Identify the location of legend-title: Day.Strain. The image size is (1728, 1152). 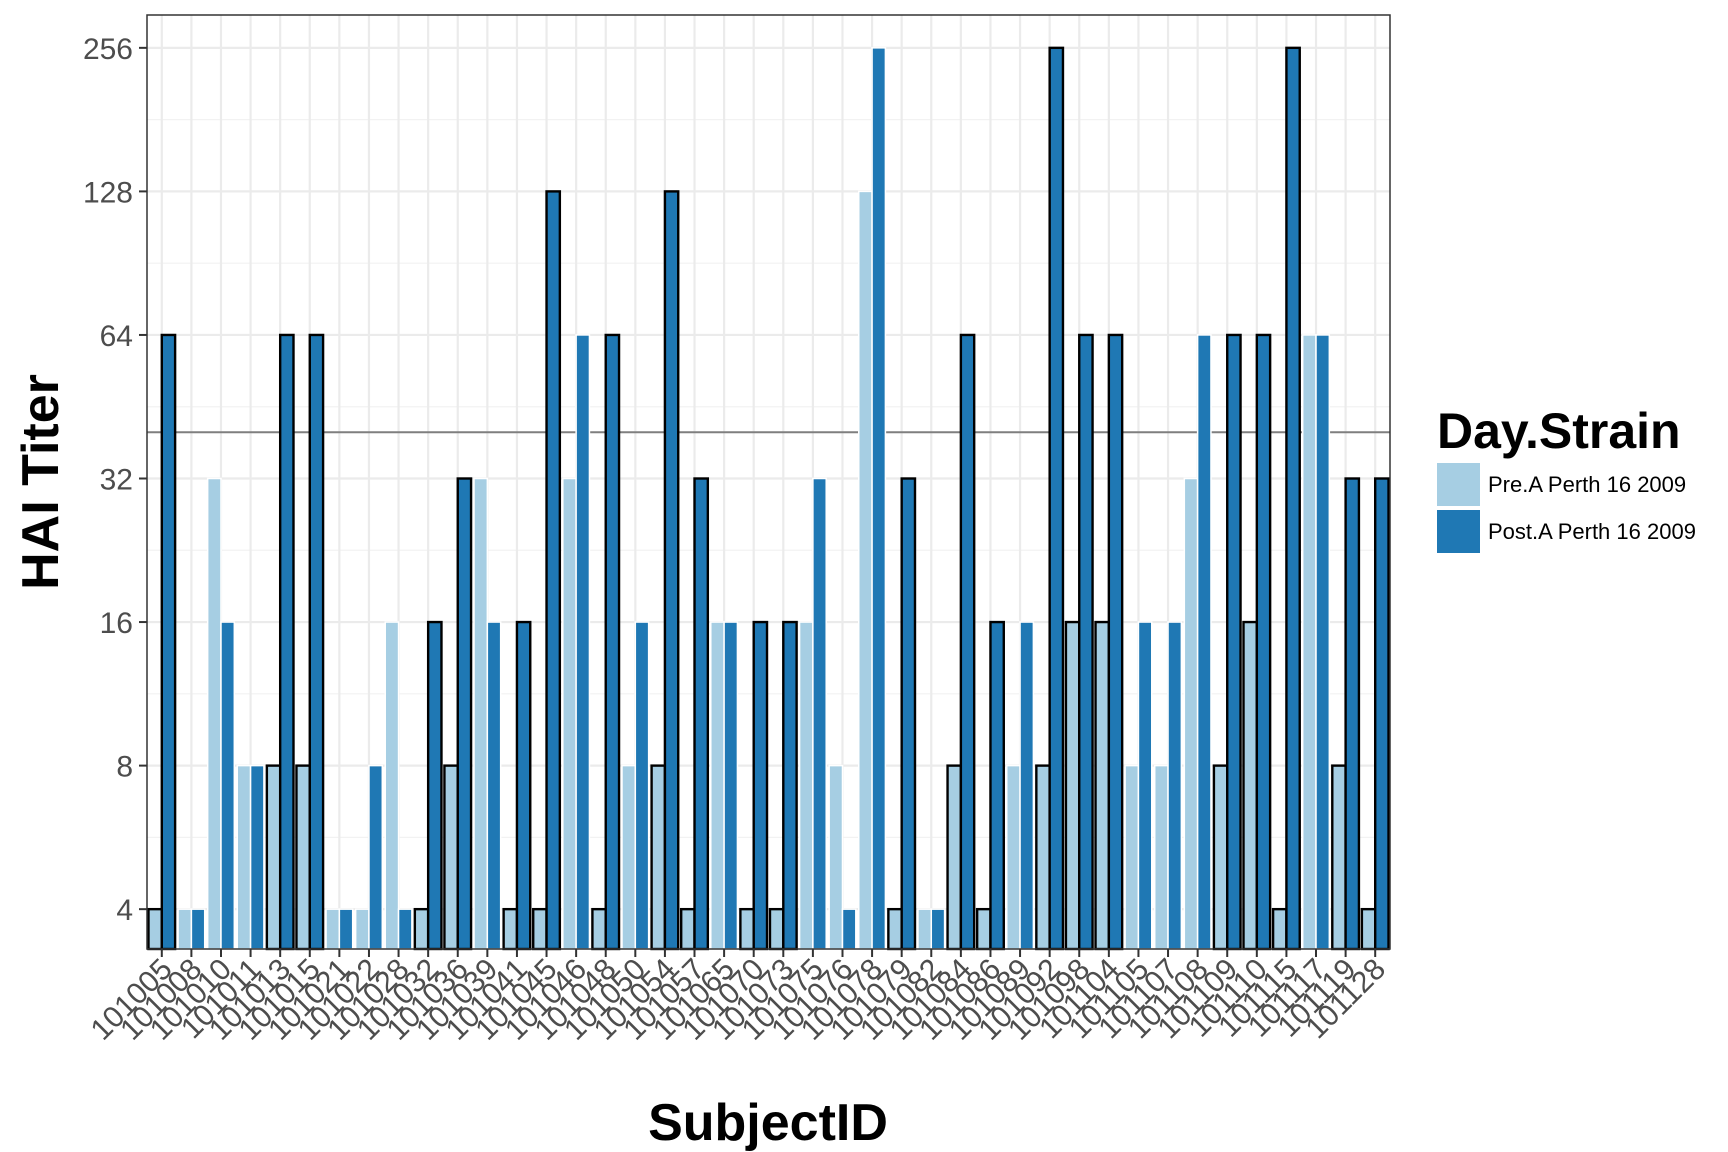
(1559, 431).